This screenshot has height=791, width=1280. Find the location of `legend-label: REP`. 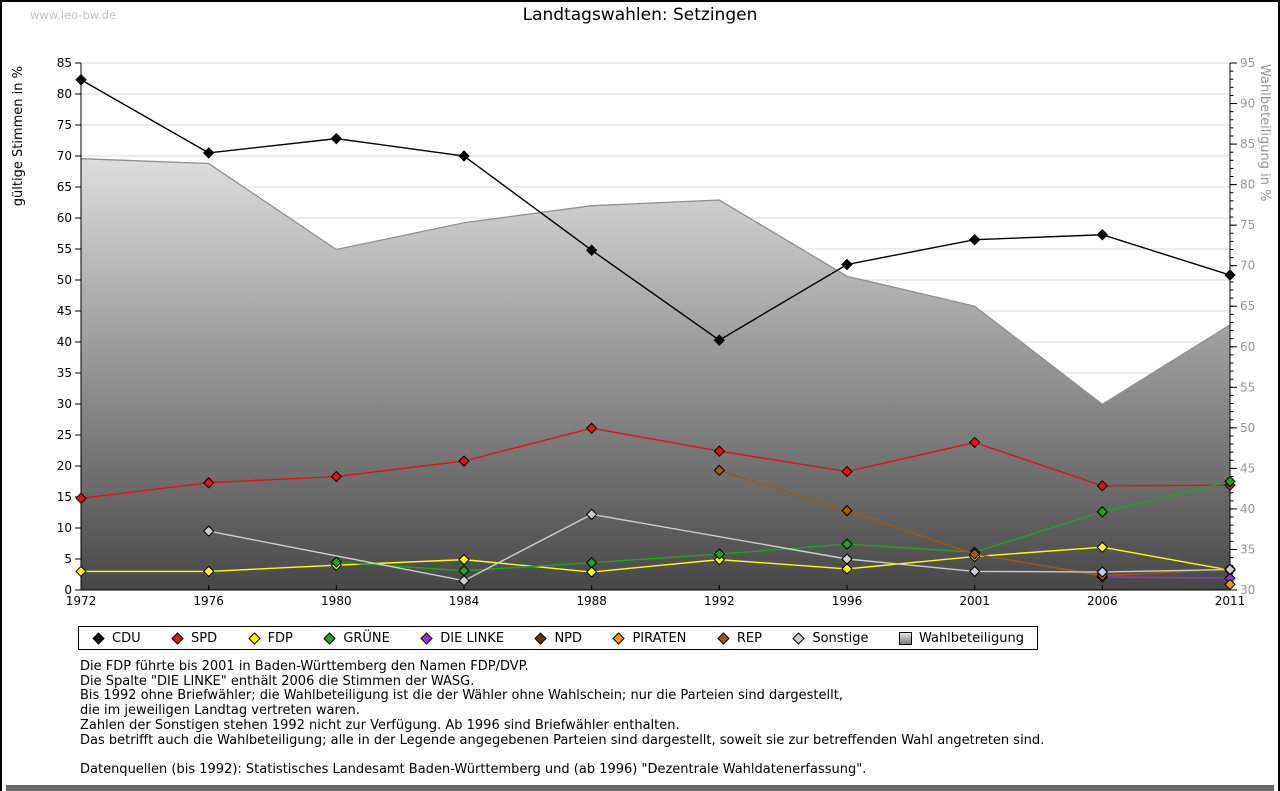

legend-label: REP is located at coordinates (749, 638).